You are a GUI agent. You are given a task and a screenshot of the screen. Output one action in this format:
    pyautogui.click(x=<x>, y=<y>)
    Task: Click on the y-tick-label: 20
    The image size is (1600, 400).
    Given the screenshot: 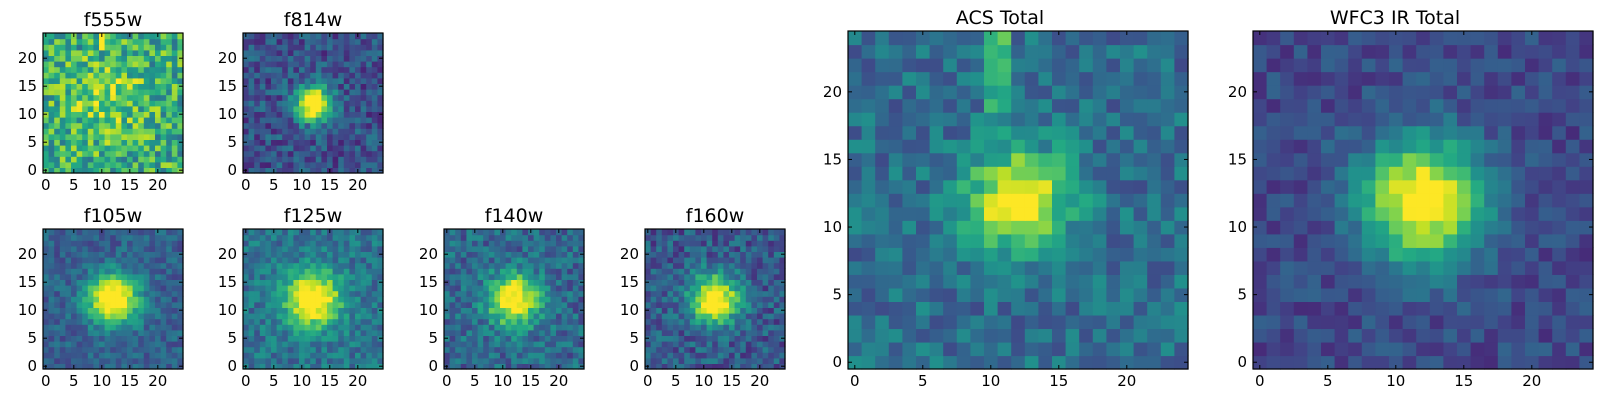 What is the action you would take?
    pyautogui.click(x=27, y=254)
    